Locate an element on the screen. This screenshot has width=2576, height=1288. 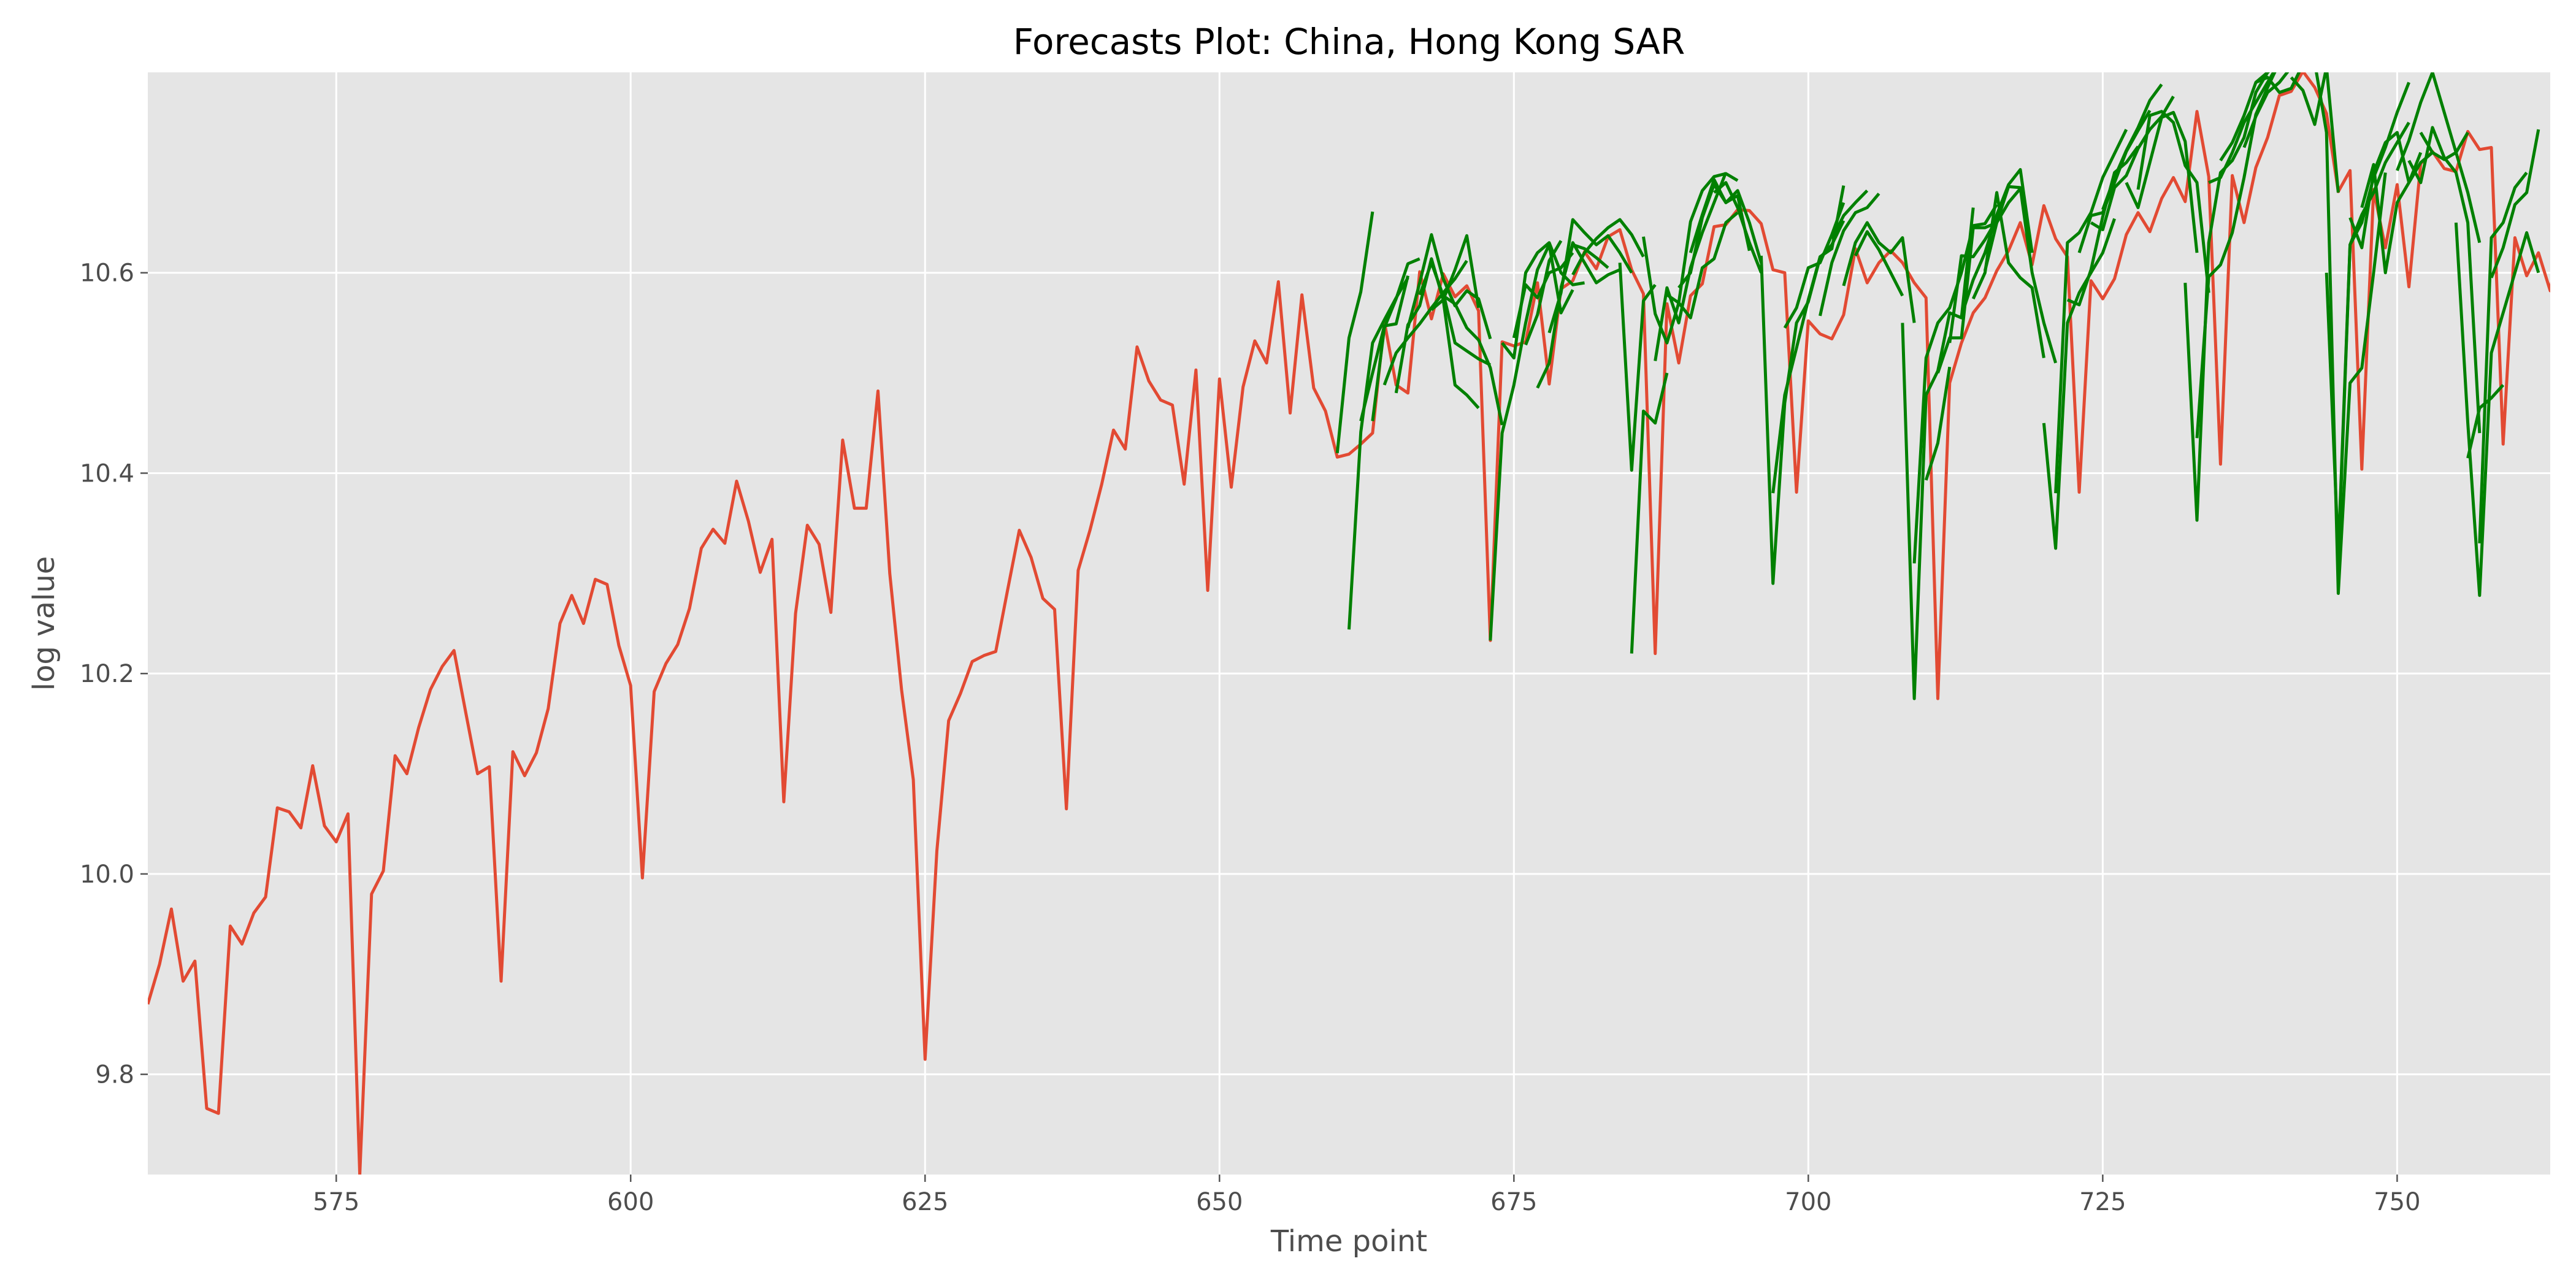
x-tick-label: 575 is located at coordinates (336, 1202).